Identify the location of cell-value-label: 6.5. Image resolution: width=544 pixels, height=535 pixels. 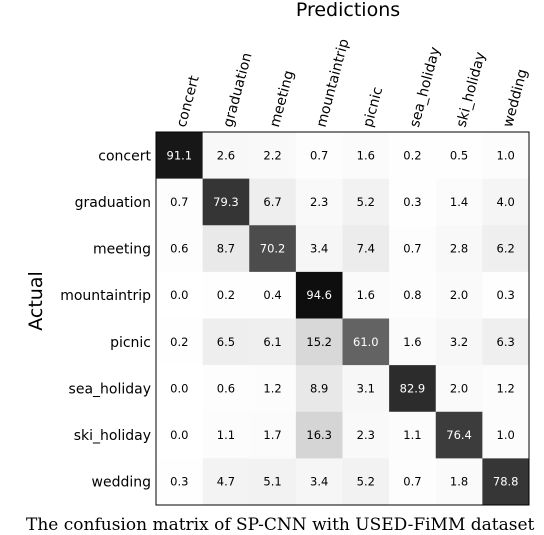
(226, 342).